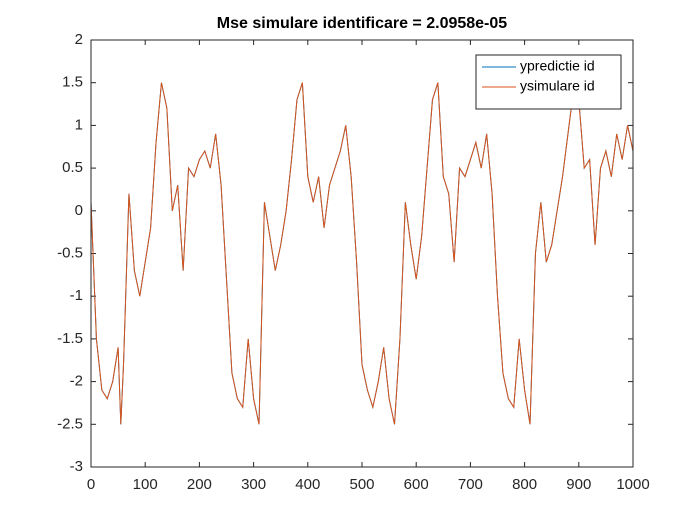 This screenshot has width=700, height=525. I want to click on y-tick-label: -0.5, so click(70, 252).